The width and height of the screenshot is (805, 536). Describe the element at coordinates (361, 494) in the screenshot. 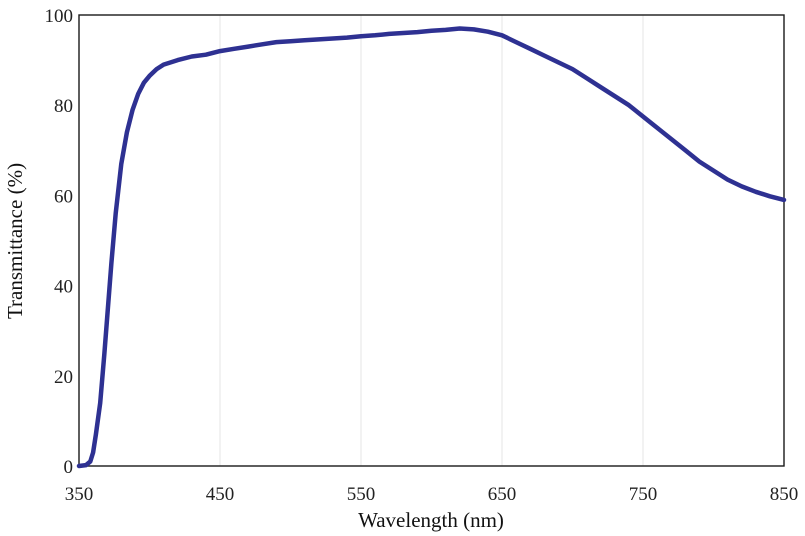

I see `x-tick-label: 550` at that location.